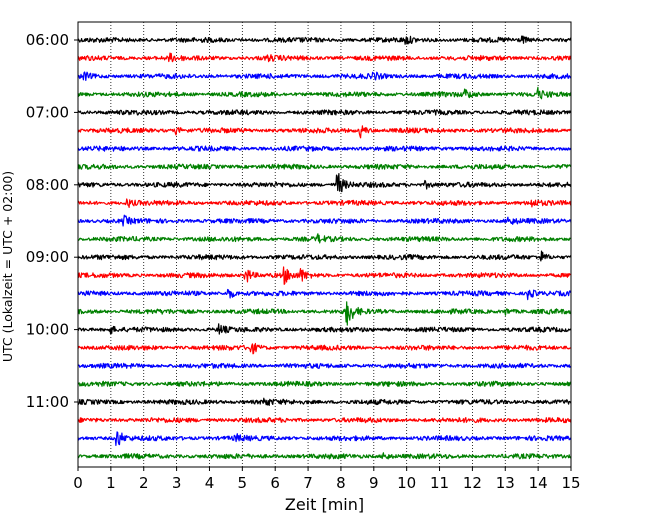  Describe the element at coordinates (111, 483) in the screenshot. I see `x-tick-label: 1` at that location.